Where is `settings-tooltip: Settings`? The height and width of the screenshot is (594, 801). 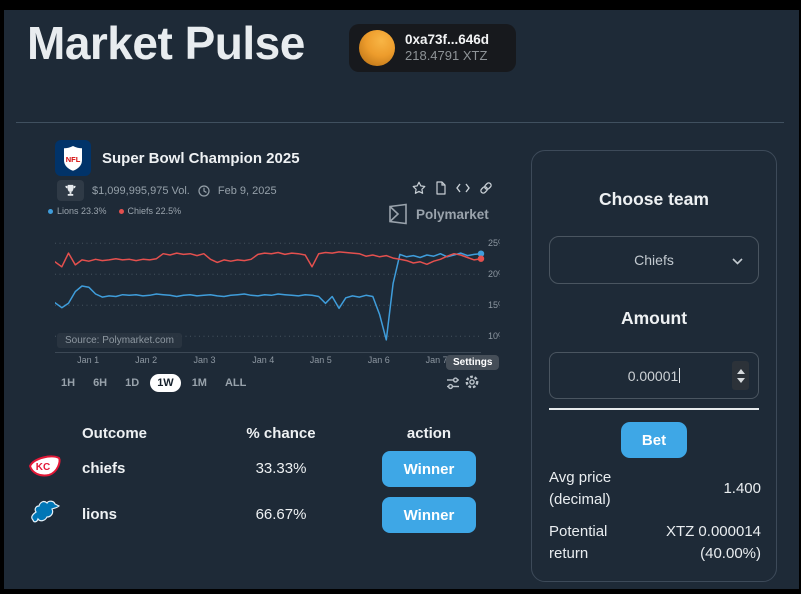
settings-tooltip: Settings is located at coordinates (473, 362).